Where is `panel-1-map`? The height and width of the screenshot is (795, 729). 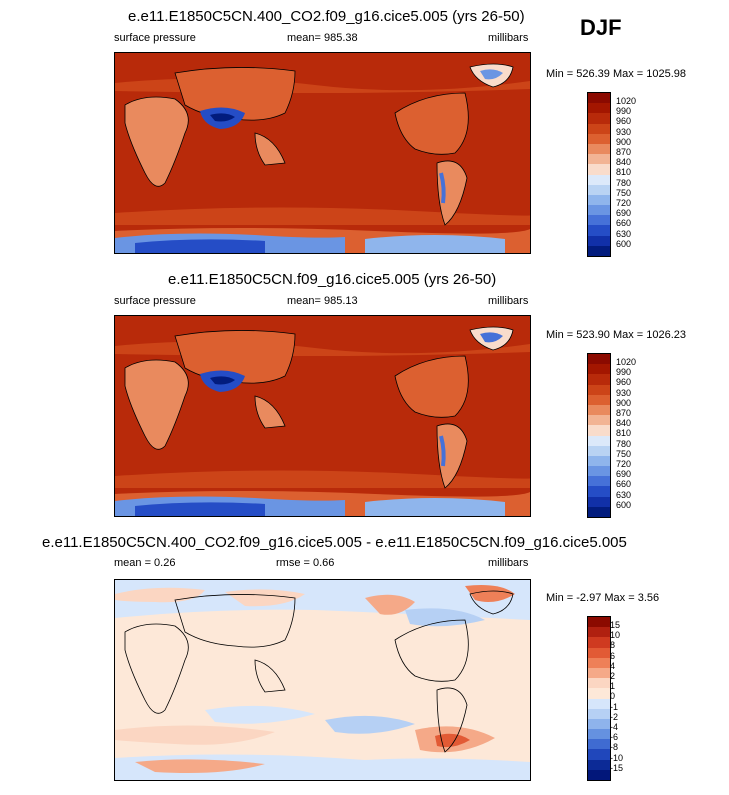
panel-1-map is located at coordinates (322, 153).